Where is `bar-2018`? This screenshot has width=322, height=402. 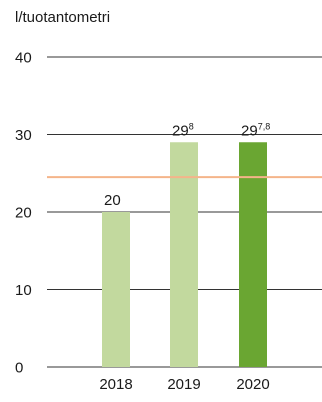
bar-2018 is located at coordinates (116, 289).